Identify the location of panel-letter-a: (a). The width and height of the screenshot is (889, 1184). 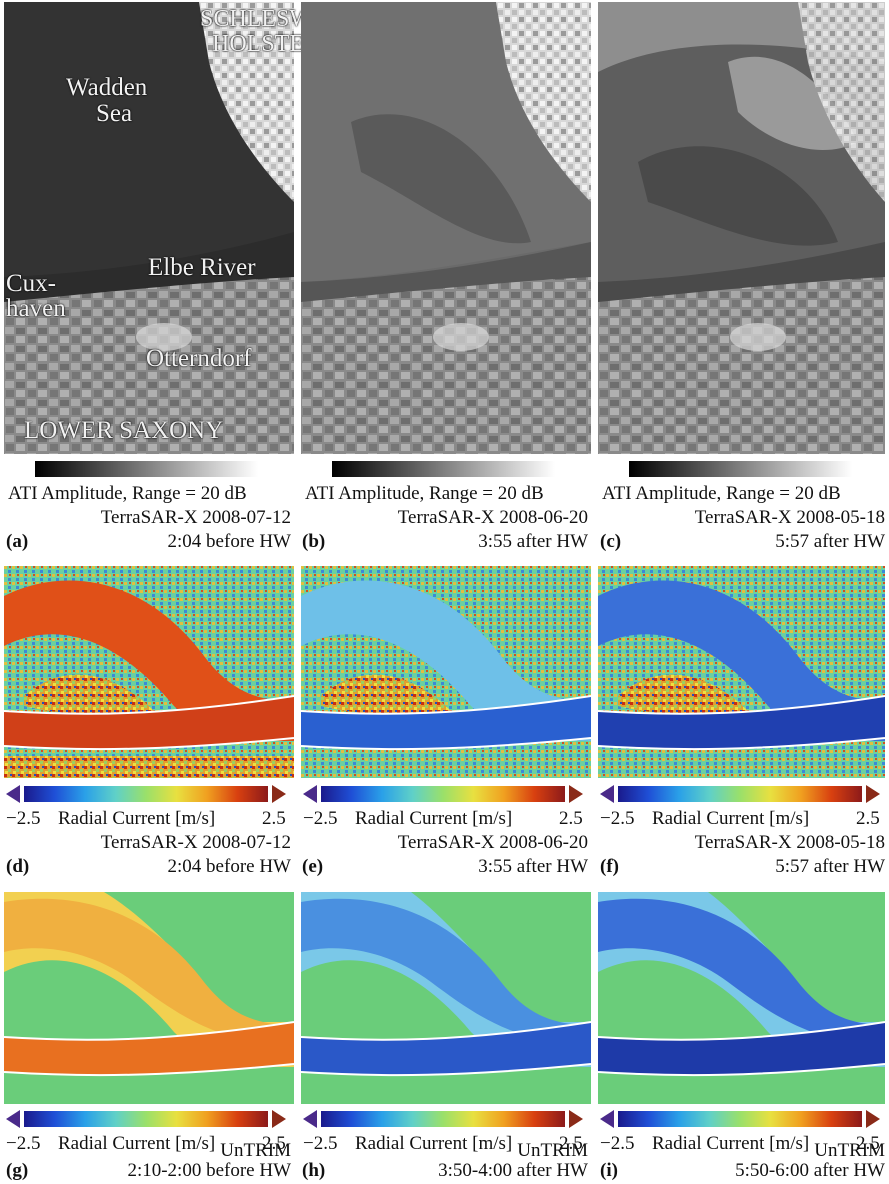
(17, 541).